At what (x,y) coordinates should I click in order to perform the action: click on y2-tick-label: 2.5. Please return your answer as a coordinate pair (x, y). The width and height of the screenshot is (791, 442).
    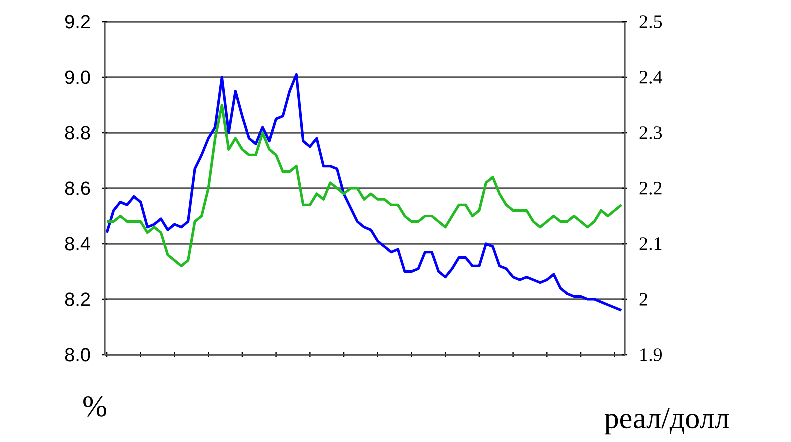
    Looking at the image, I should click on (651, 22).